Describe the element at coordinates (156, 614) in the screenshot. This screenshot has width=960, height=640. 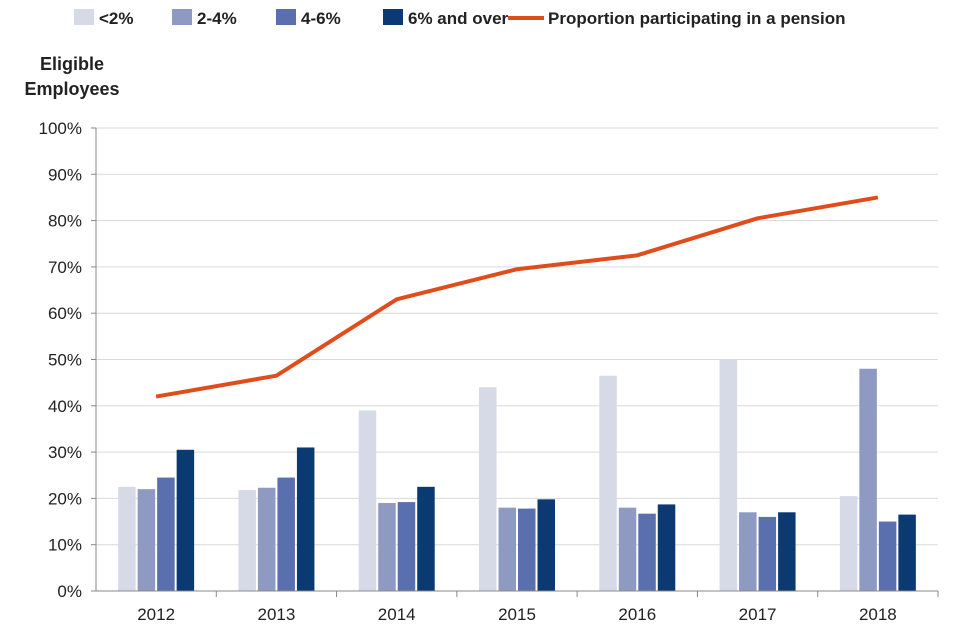
I see `x-tick-label: 2012` at that location.